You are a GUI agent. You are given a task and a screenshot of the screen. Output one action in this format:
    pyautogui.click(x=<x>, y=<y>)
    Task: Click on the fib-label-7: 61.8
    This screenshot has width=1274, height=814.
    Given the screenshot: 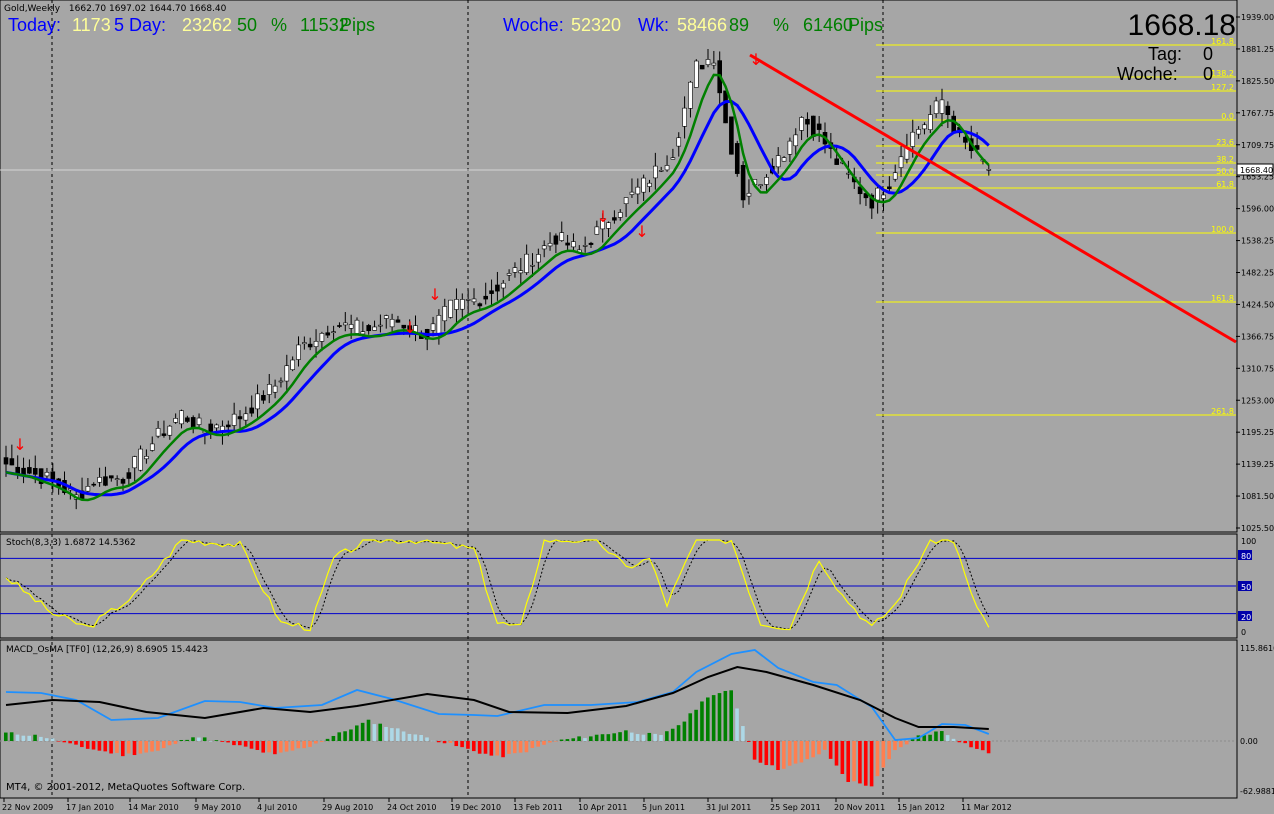 What is the action you would take?
    pyautogui.click(x=1225, y=184)
    